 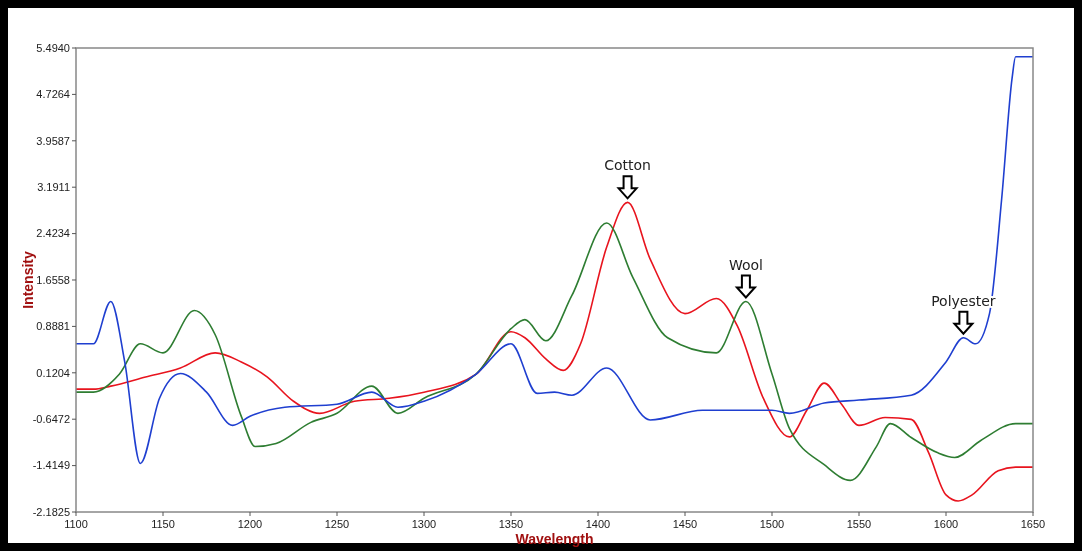 I want to click on x-tick-label: 1150, so click(x=163, y=524).